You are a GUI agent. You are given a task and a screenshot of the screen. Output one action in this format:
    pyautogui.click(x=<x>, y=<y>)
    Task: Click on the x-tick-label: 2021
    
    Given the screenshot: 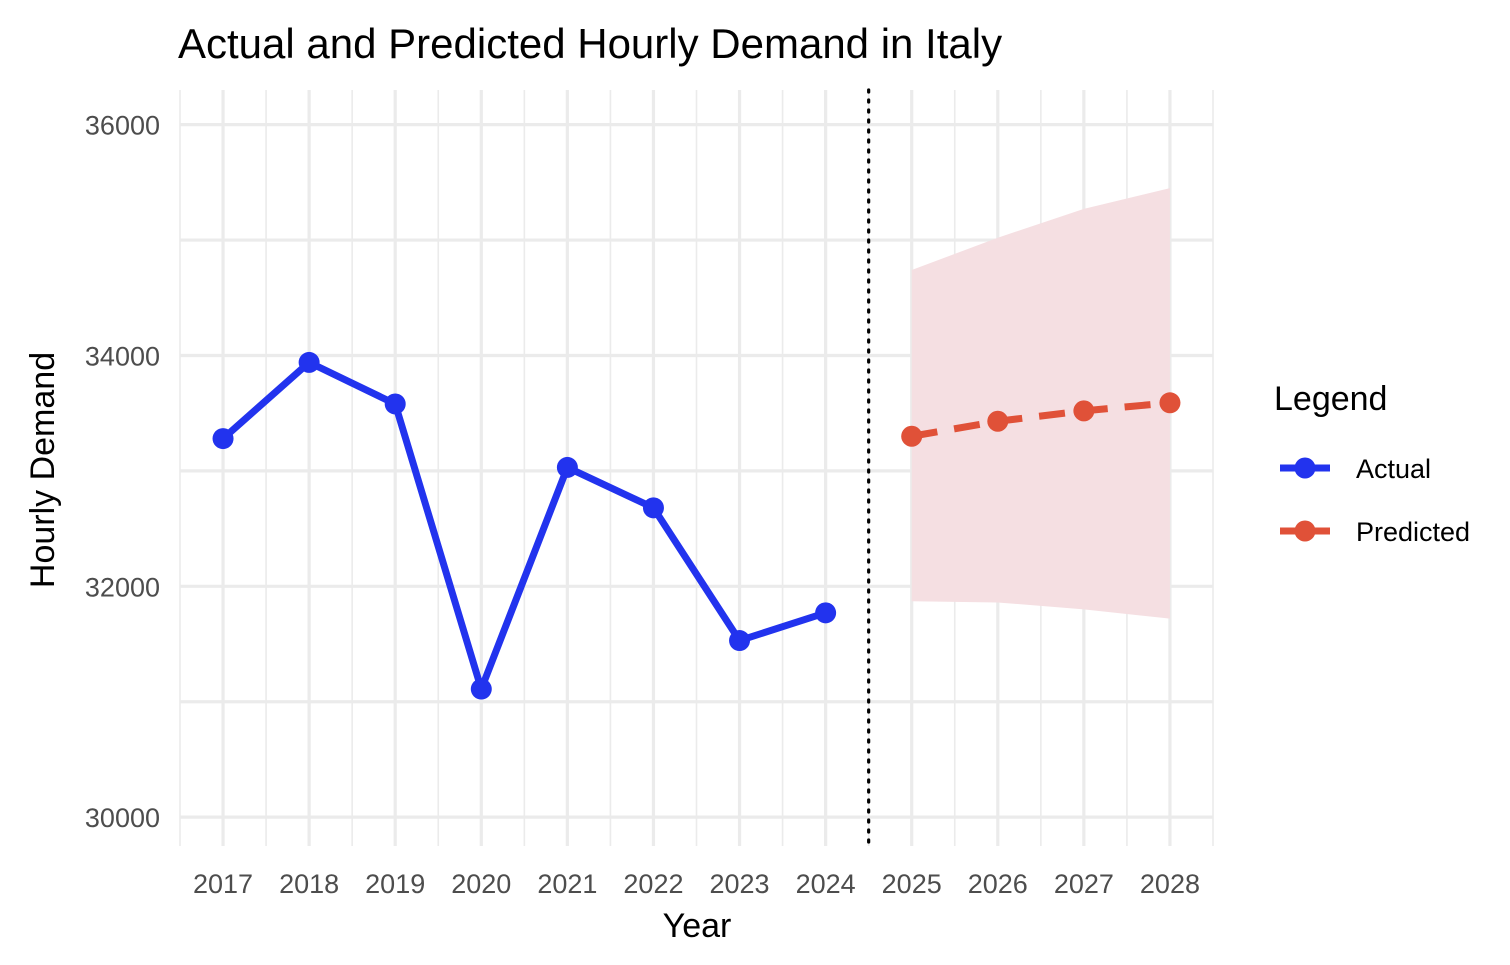 What is the action you would take?
    pyautogui.click(x=567, y=884)
    